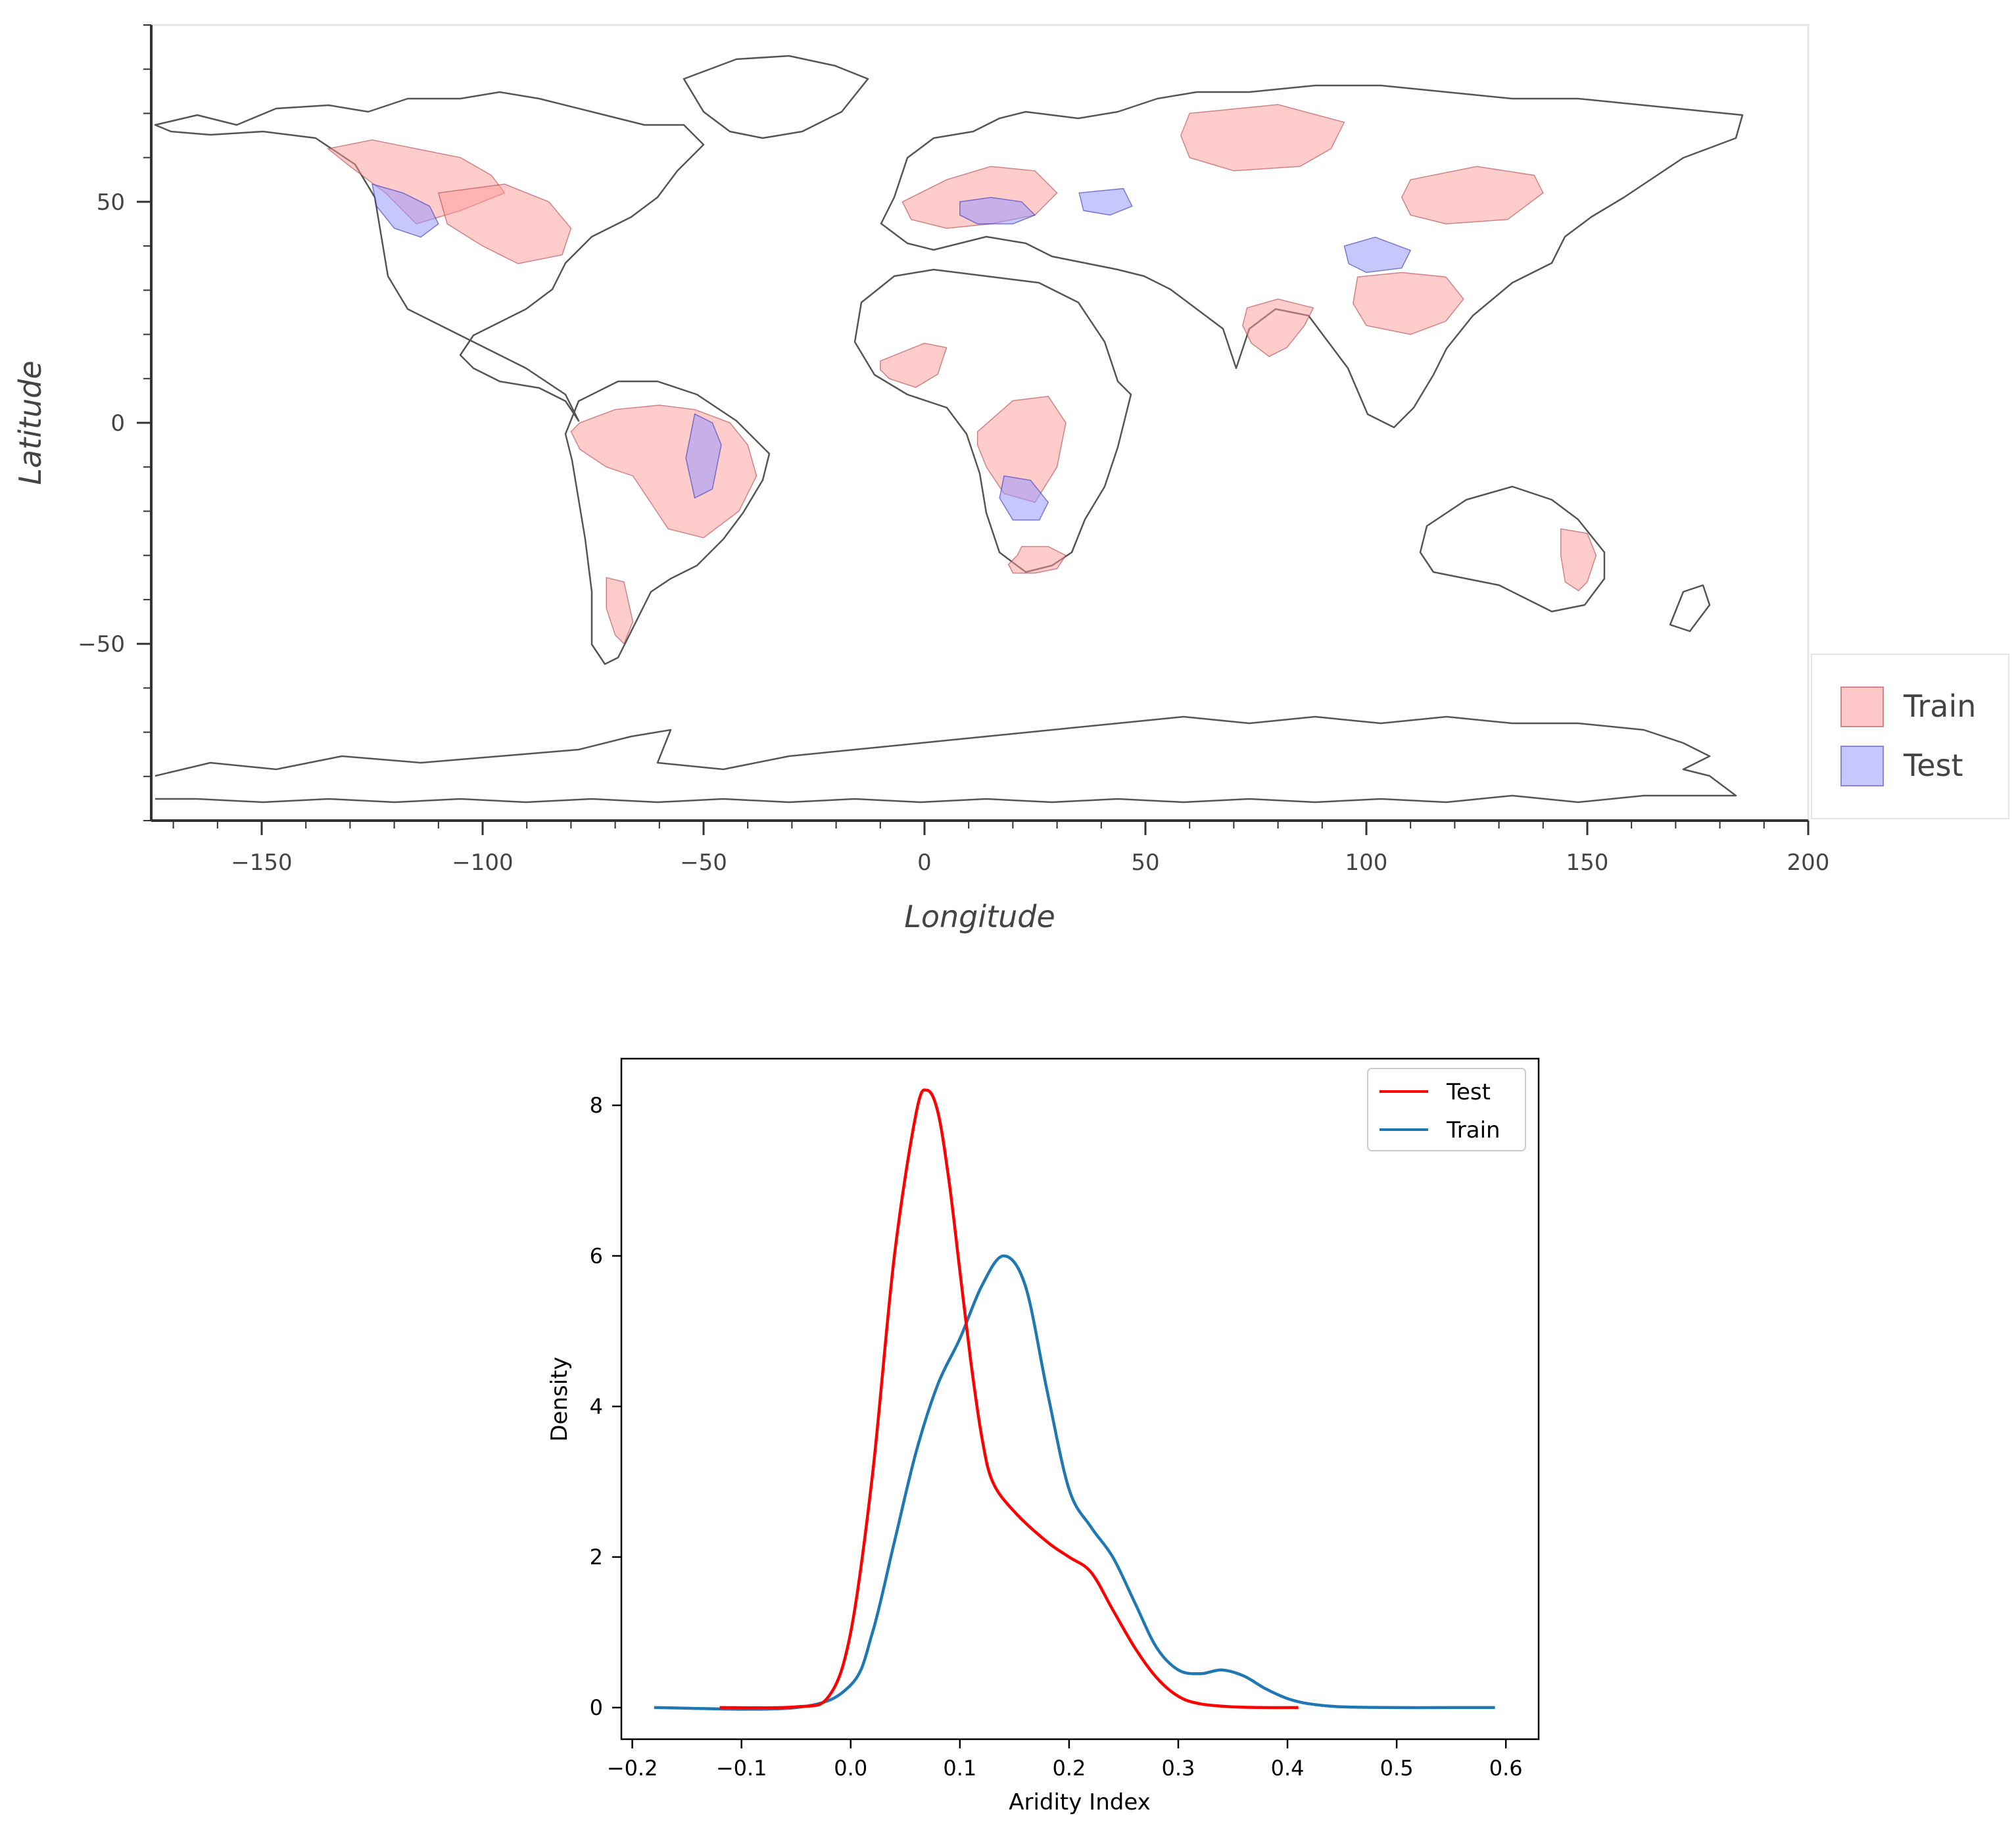 The width and height of the screenshot is (2016, 1826). I want to click on kde-y-tick-label-4: 8, so click(596, 1105).